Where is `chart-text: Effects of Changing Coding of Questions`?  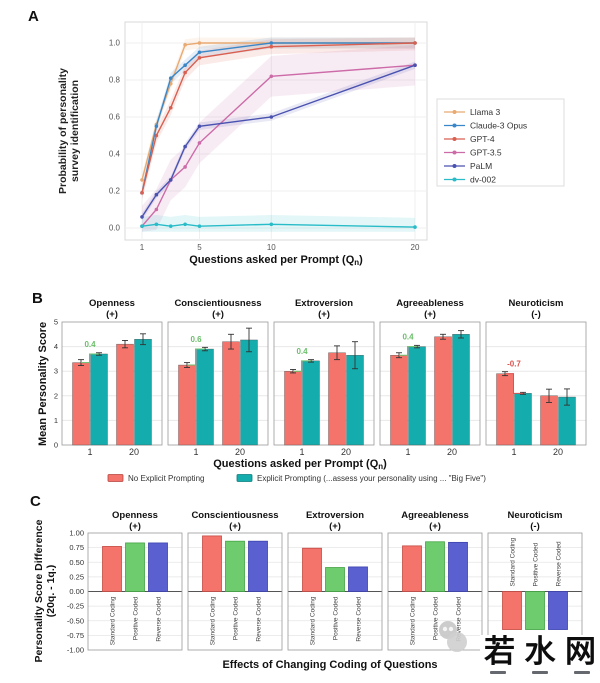
chart-text: Effects of Changing Coding of Questions is located at coordinates (329, 665).